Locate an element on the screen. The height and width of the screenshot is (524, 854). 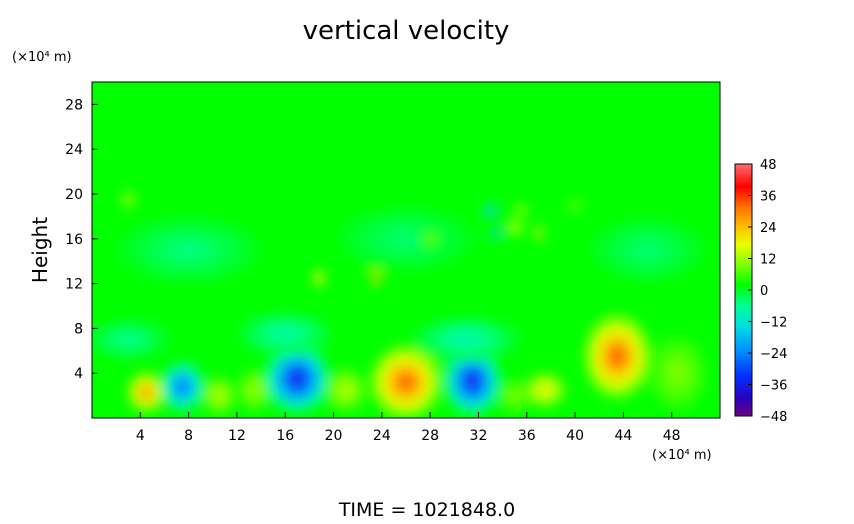
x-axis-unit: (×10⁴ m) is located at coordinates (682, 455).